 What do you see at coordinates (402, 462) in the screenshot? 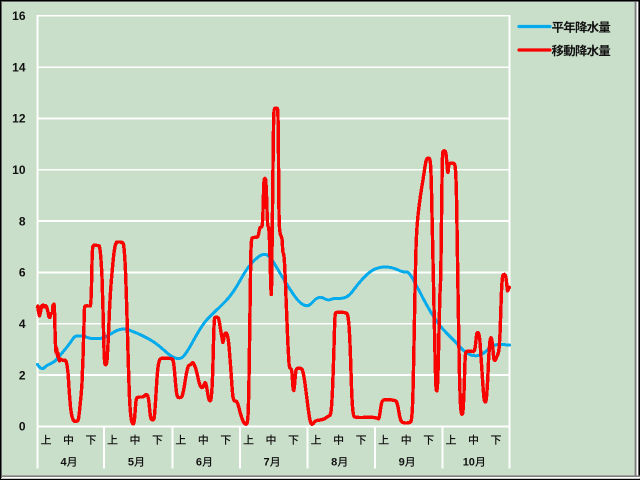
I see `svg-text: 9` at bounding box center [402, 462].